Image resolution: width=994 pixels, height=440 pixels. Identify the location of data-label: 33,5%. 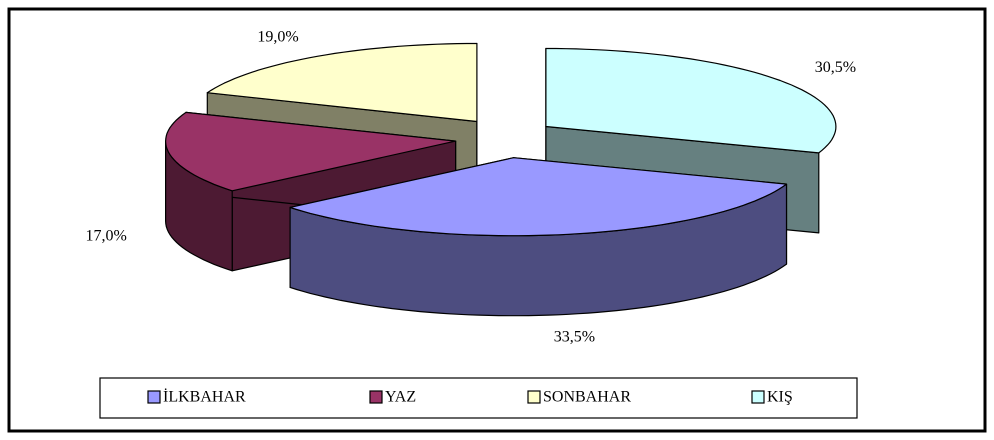
(574, 336).